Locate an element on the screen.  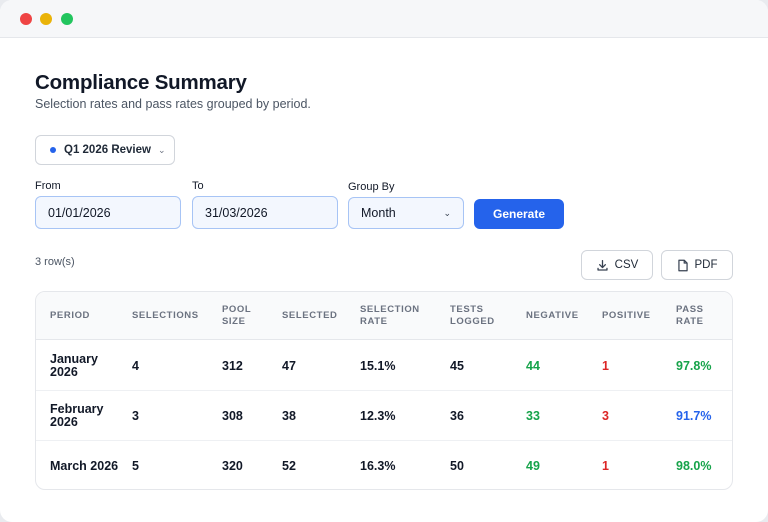
cell-selected: 52 is located at coordinates (289, 465).